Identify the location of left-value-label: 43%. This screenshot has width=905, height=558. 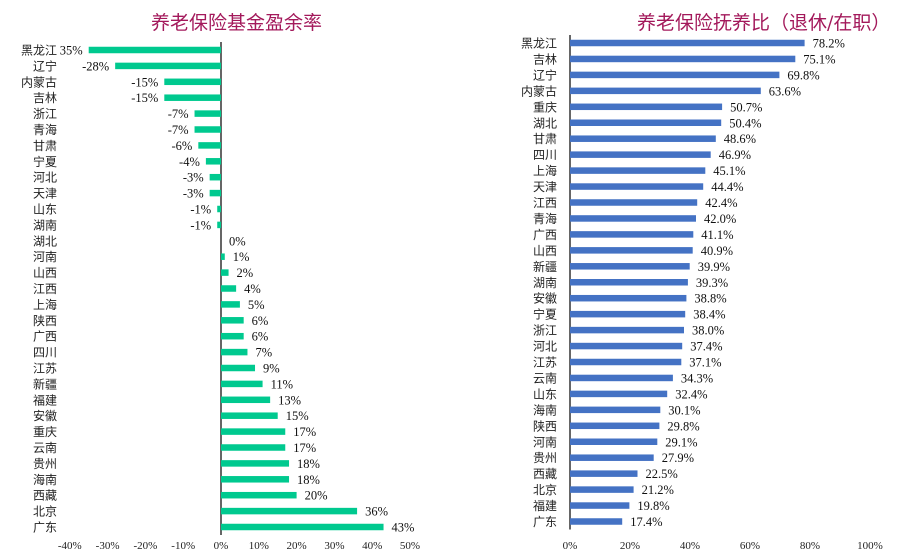
(403, 528).